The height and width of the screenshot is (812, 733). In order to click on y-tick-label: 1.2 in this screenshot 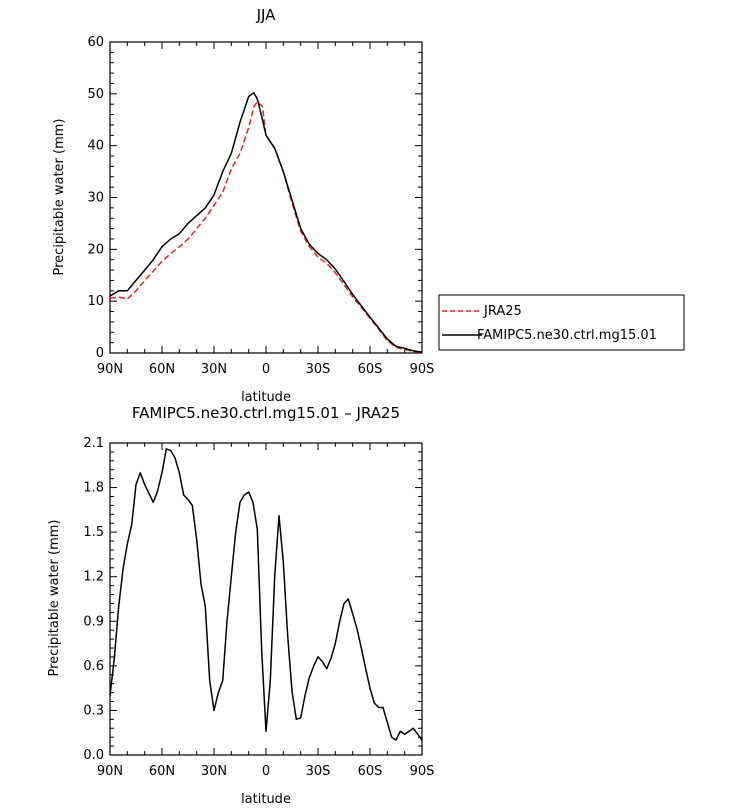, I will do `click(93, 577)`.